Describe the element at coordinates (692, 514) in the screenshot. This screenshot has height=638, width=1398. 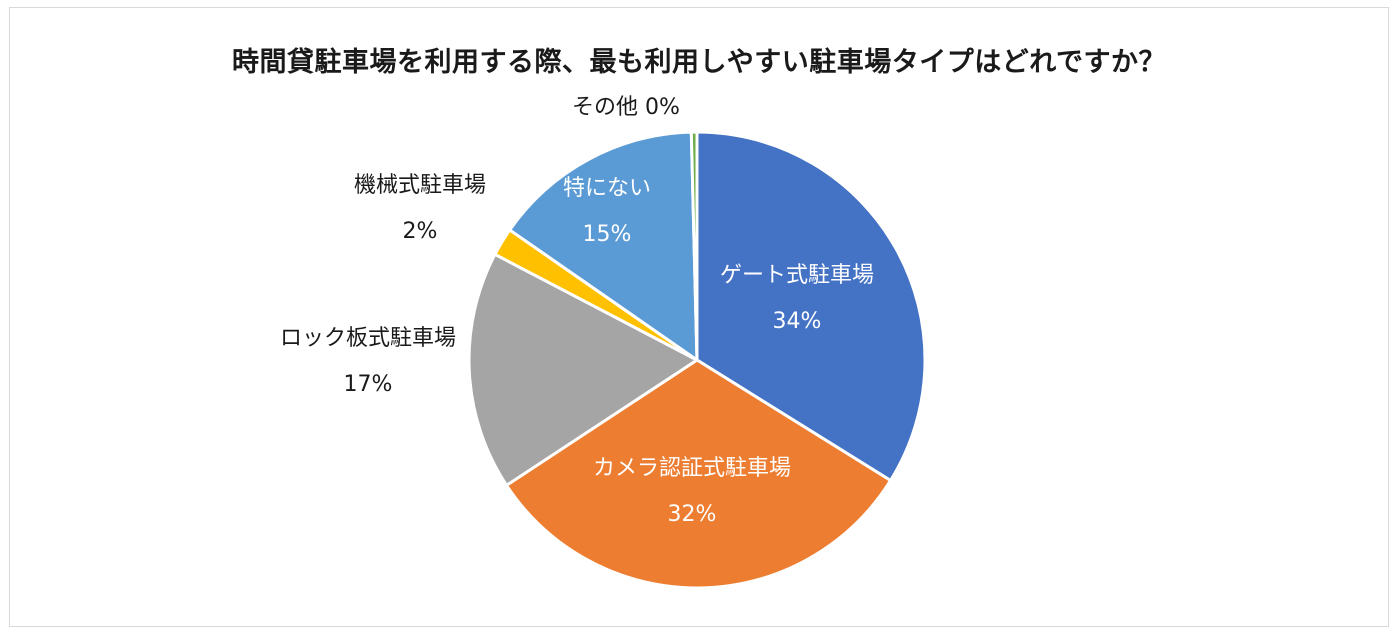
I see `slice-value-label-2: 32%` at that location.